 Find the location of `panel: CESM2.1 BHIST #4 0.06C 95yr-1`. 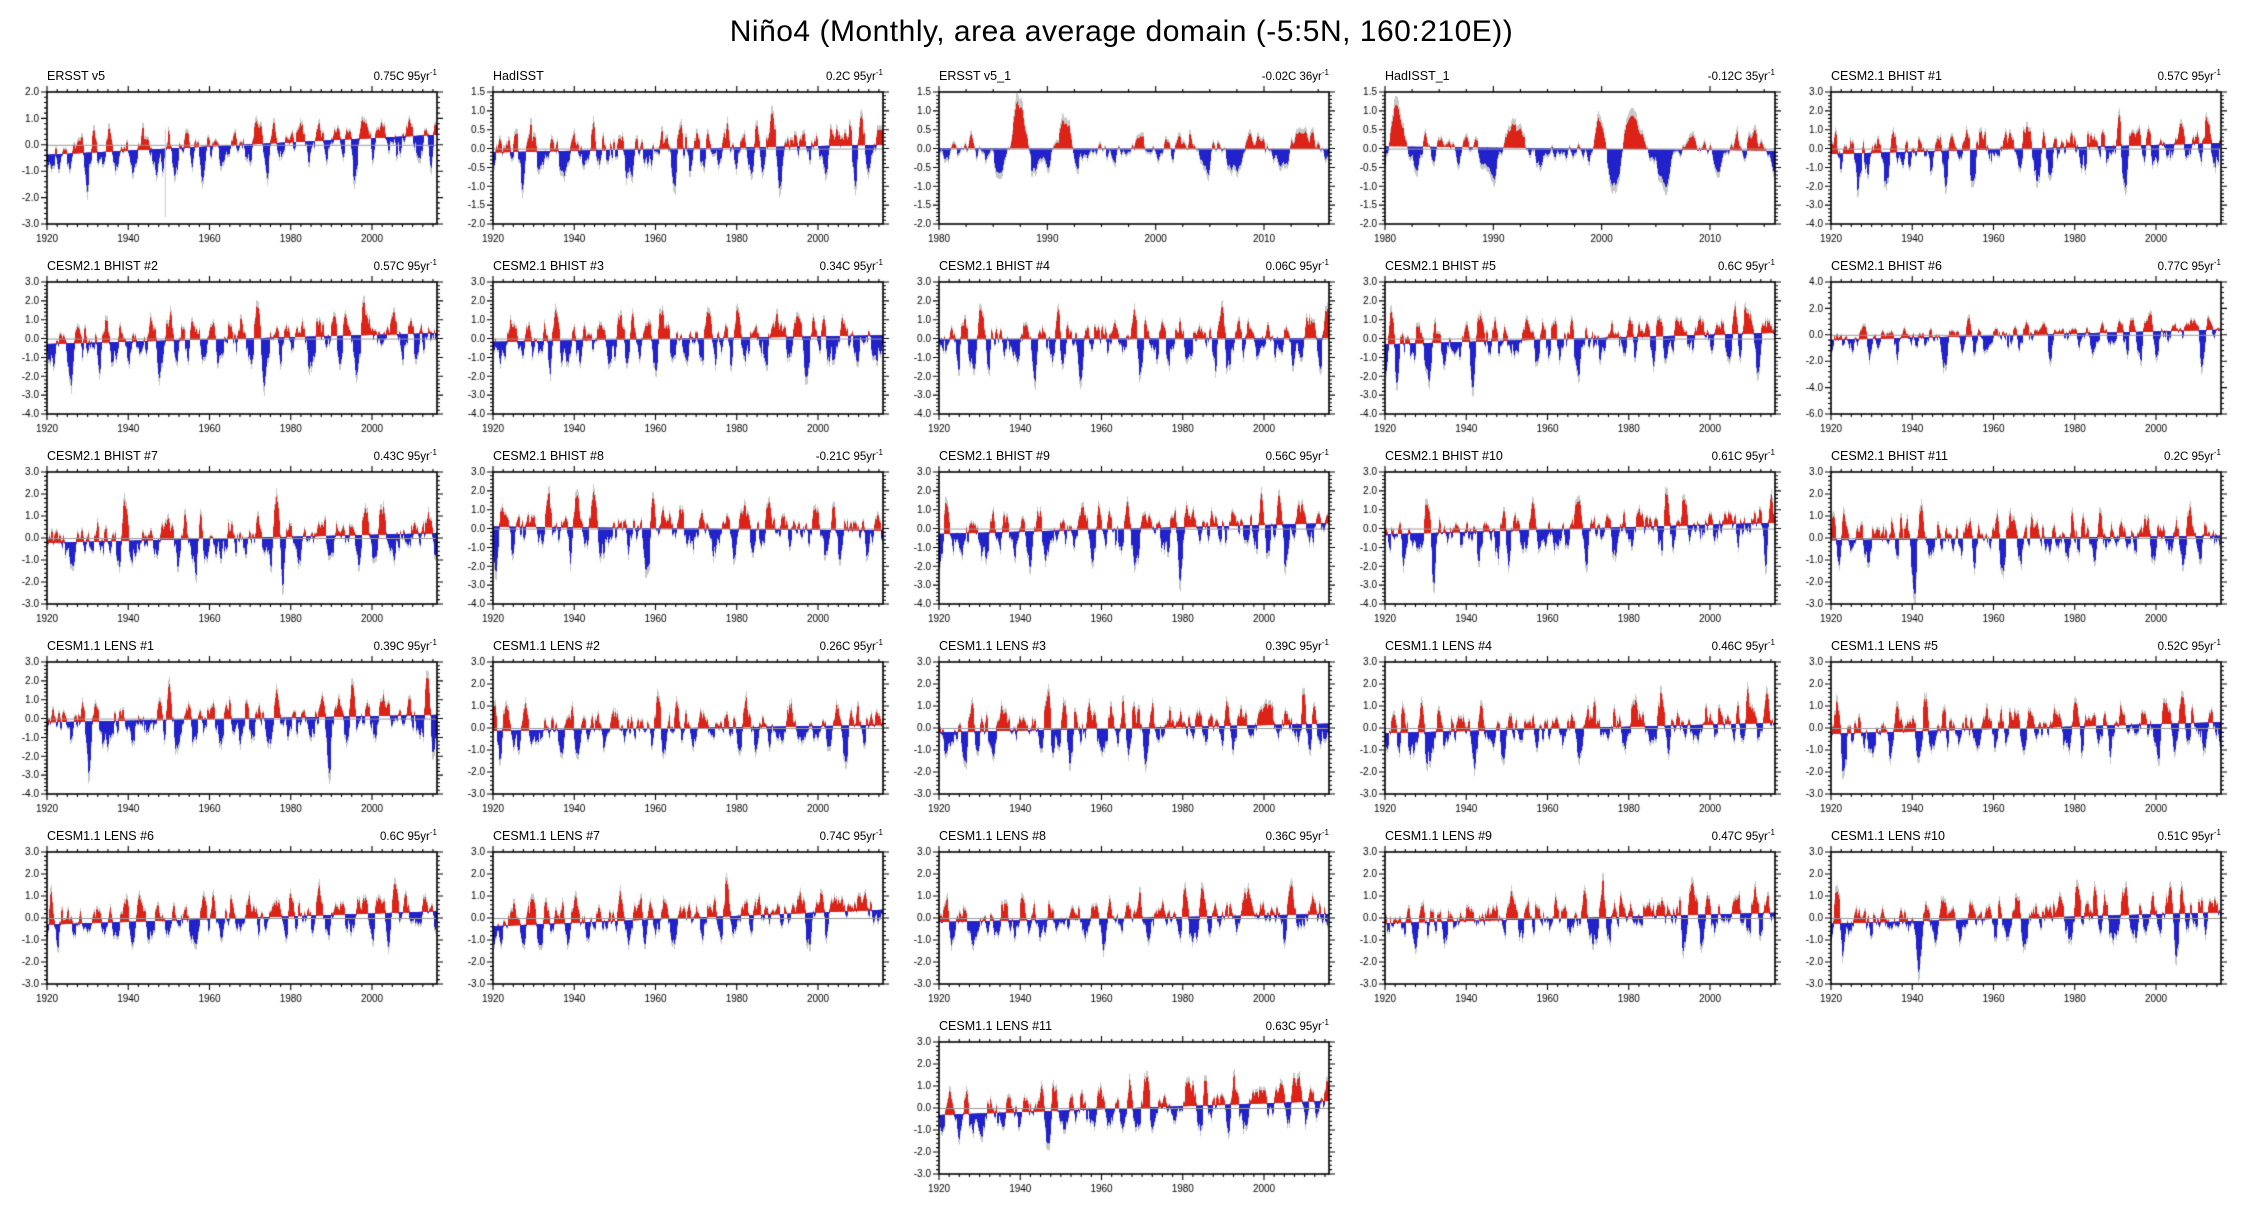

panel: CESM2.1 BHIST #4 0.06C 95yr-1 is located at coordinates (1121, 350).